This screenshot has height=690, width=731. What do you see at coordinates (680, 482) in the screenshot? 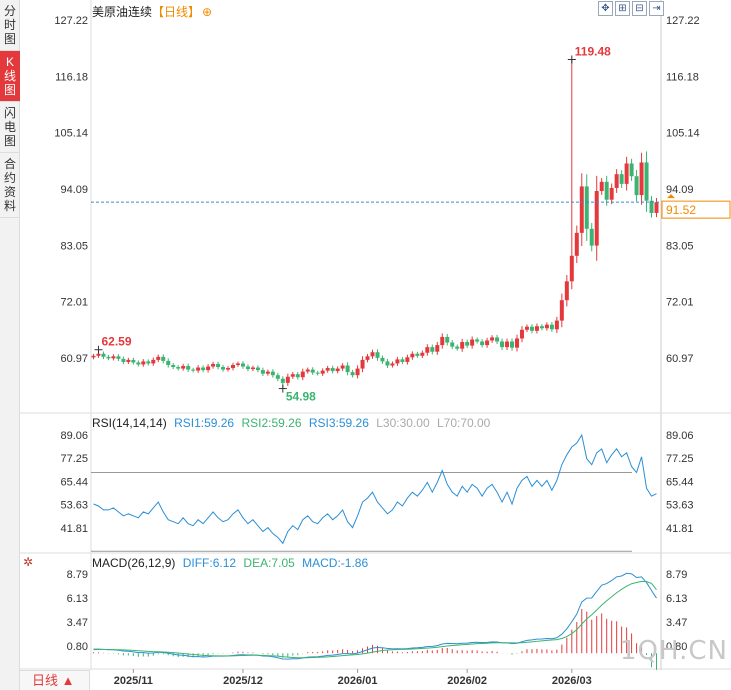
I see `rsi-tick-right: 65.44` at bounding box center [680, 482].